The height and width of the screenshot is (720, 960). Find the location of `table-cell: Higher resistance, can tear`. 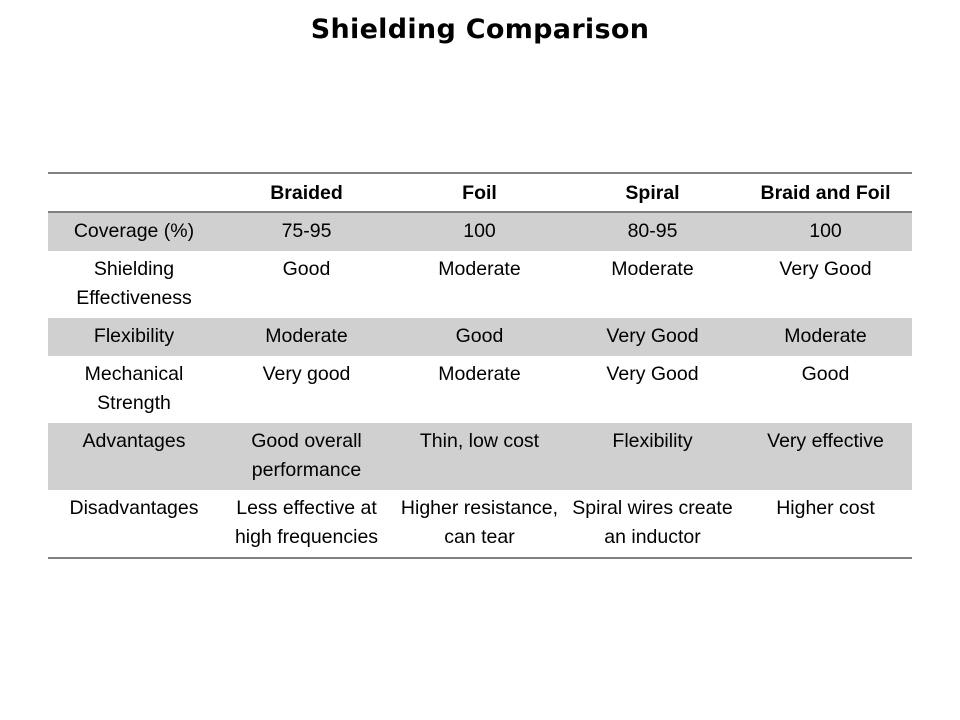

table-cell: Higher resistance, can tear is located at coordinates (479, 524).